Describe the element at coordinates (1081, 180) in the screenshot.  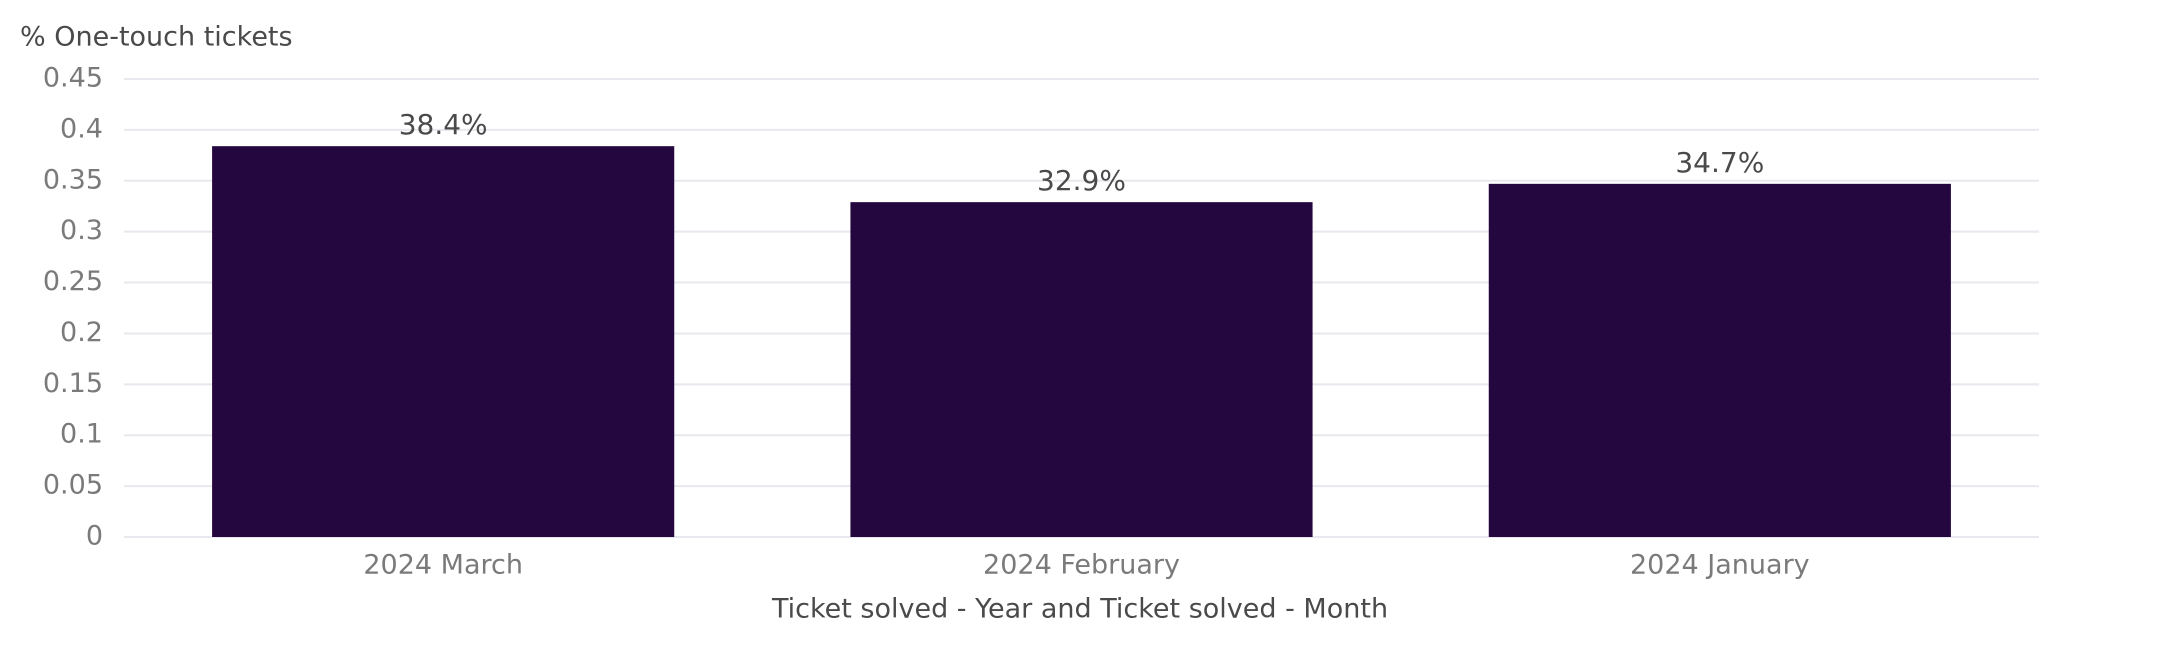
I see `value-label: 32.9%` at that location.